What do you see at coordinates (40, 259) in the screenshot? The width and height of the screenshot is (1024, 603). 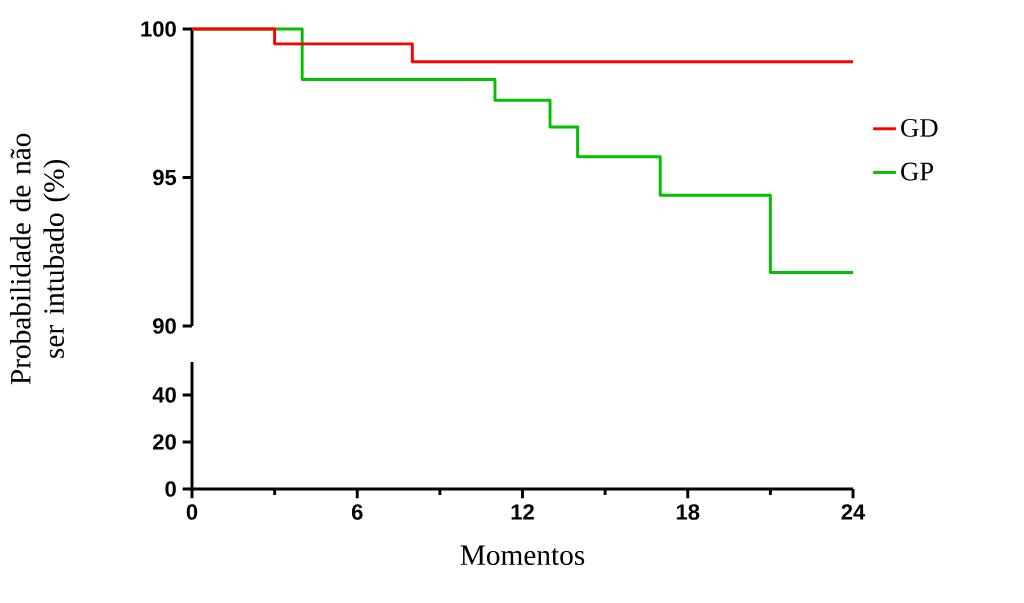 I see `y-axis-title: Probabilidade de não ser intubado (%)` at bounding box center [40, 259].